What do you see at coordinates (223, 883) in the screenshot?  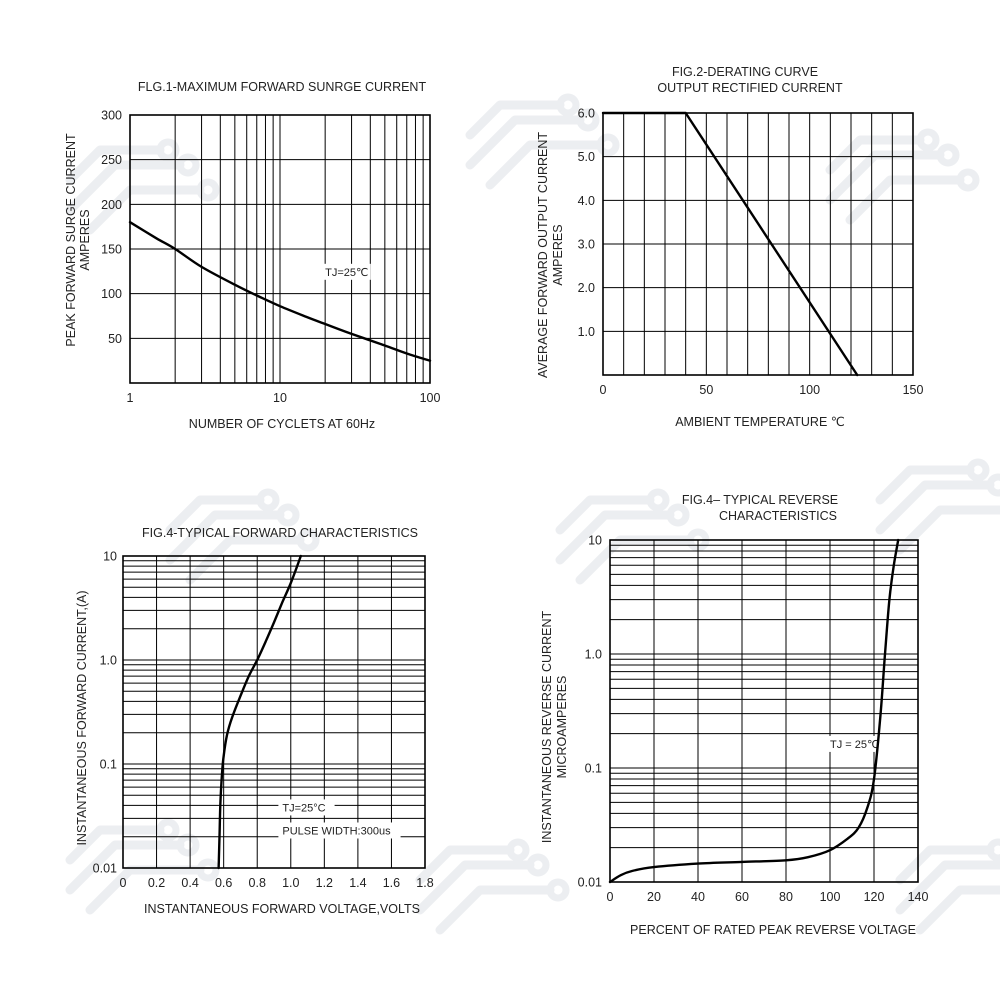 I see `fig3-xtick-label: 0.6` at bounding box center [223, 883].